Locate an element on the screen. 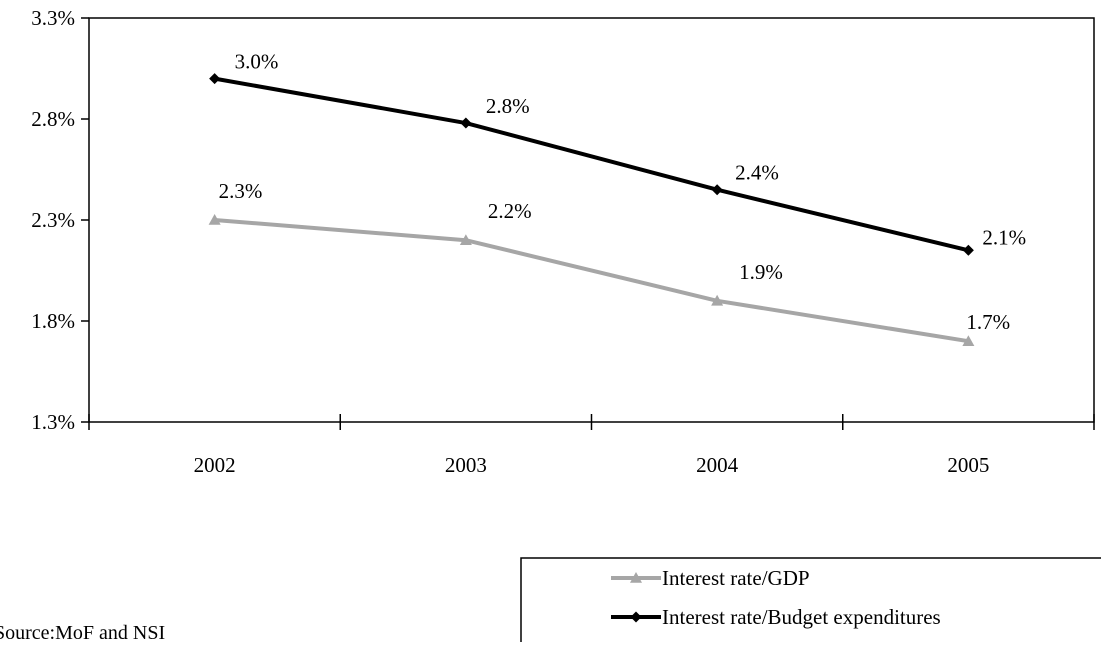 Image resolution: width=1101 pixels, height=645 pixels. y-tick-label: 3.3% is located at coordinates (53, 18).